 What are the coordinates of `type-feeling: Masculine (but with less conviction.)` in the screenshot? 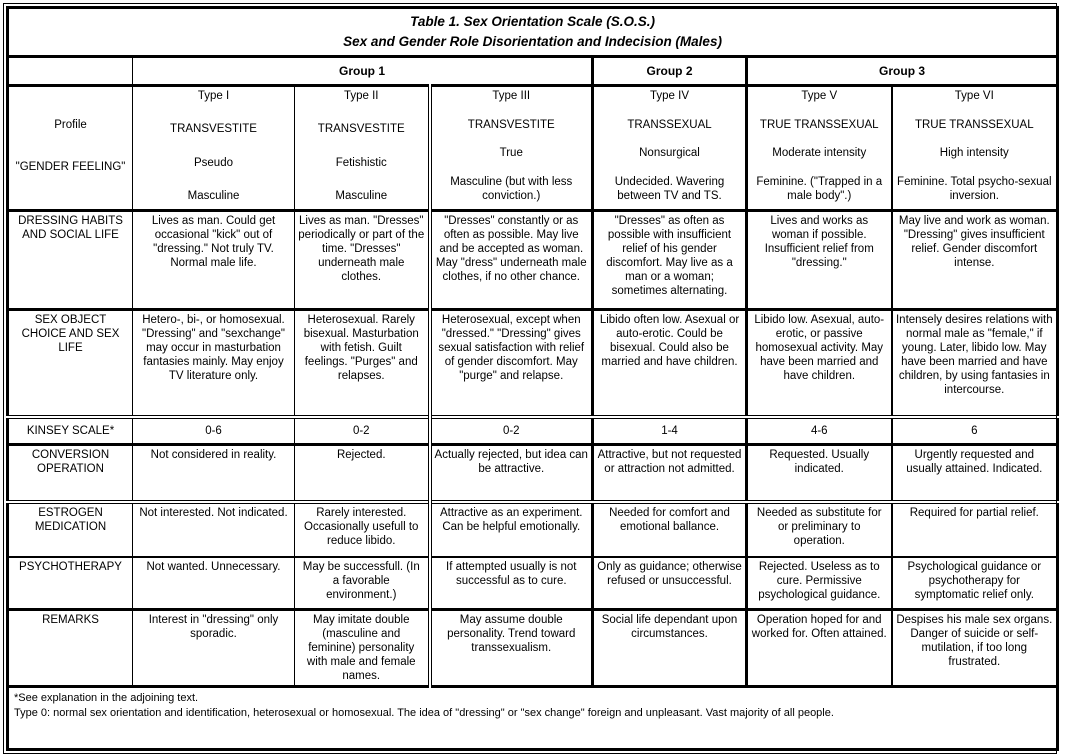 It's located at (511, 188).